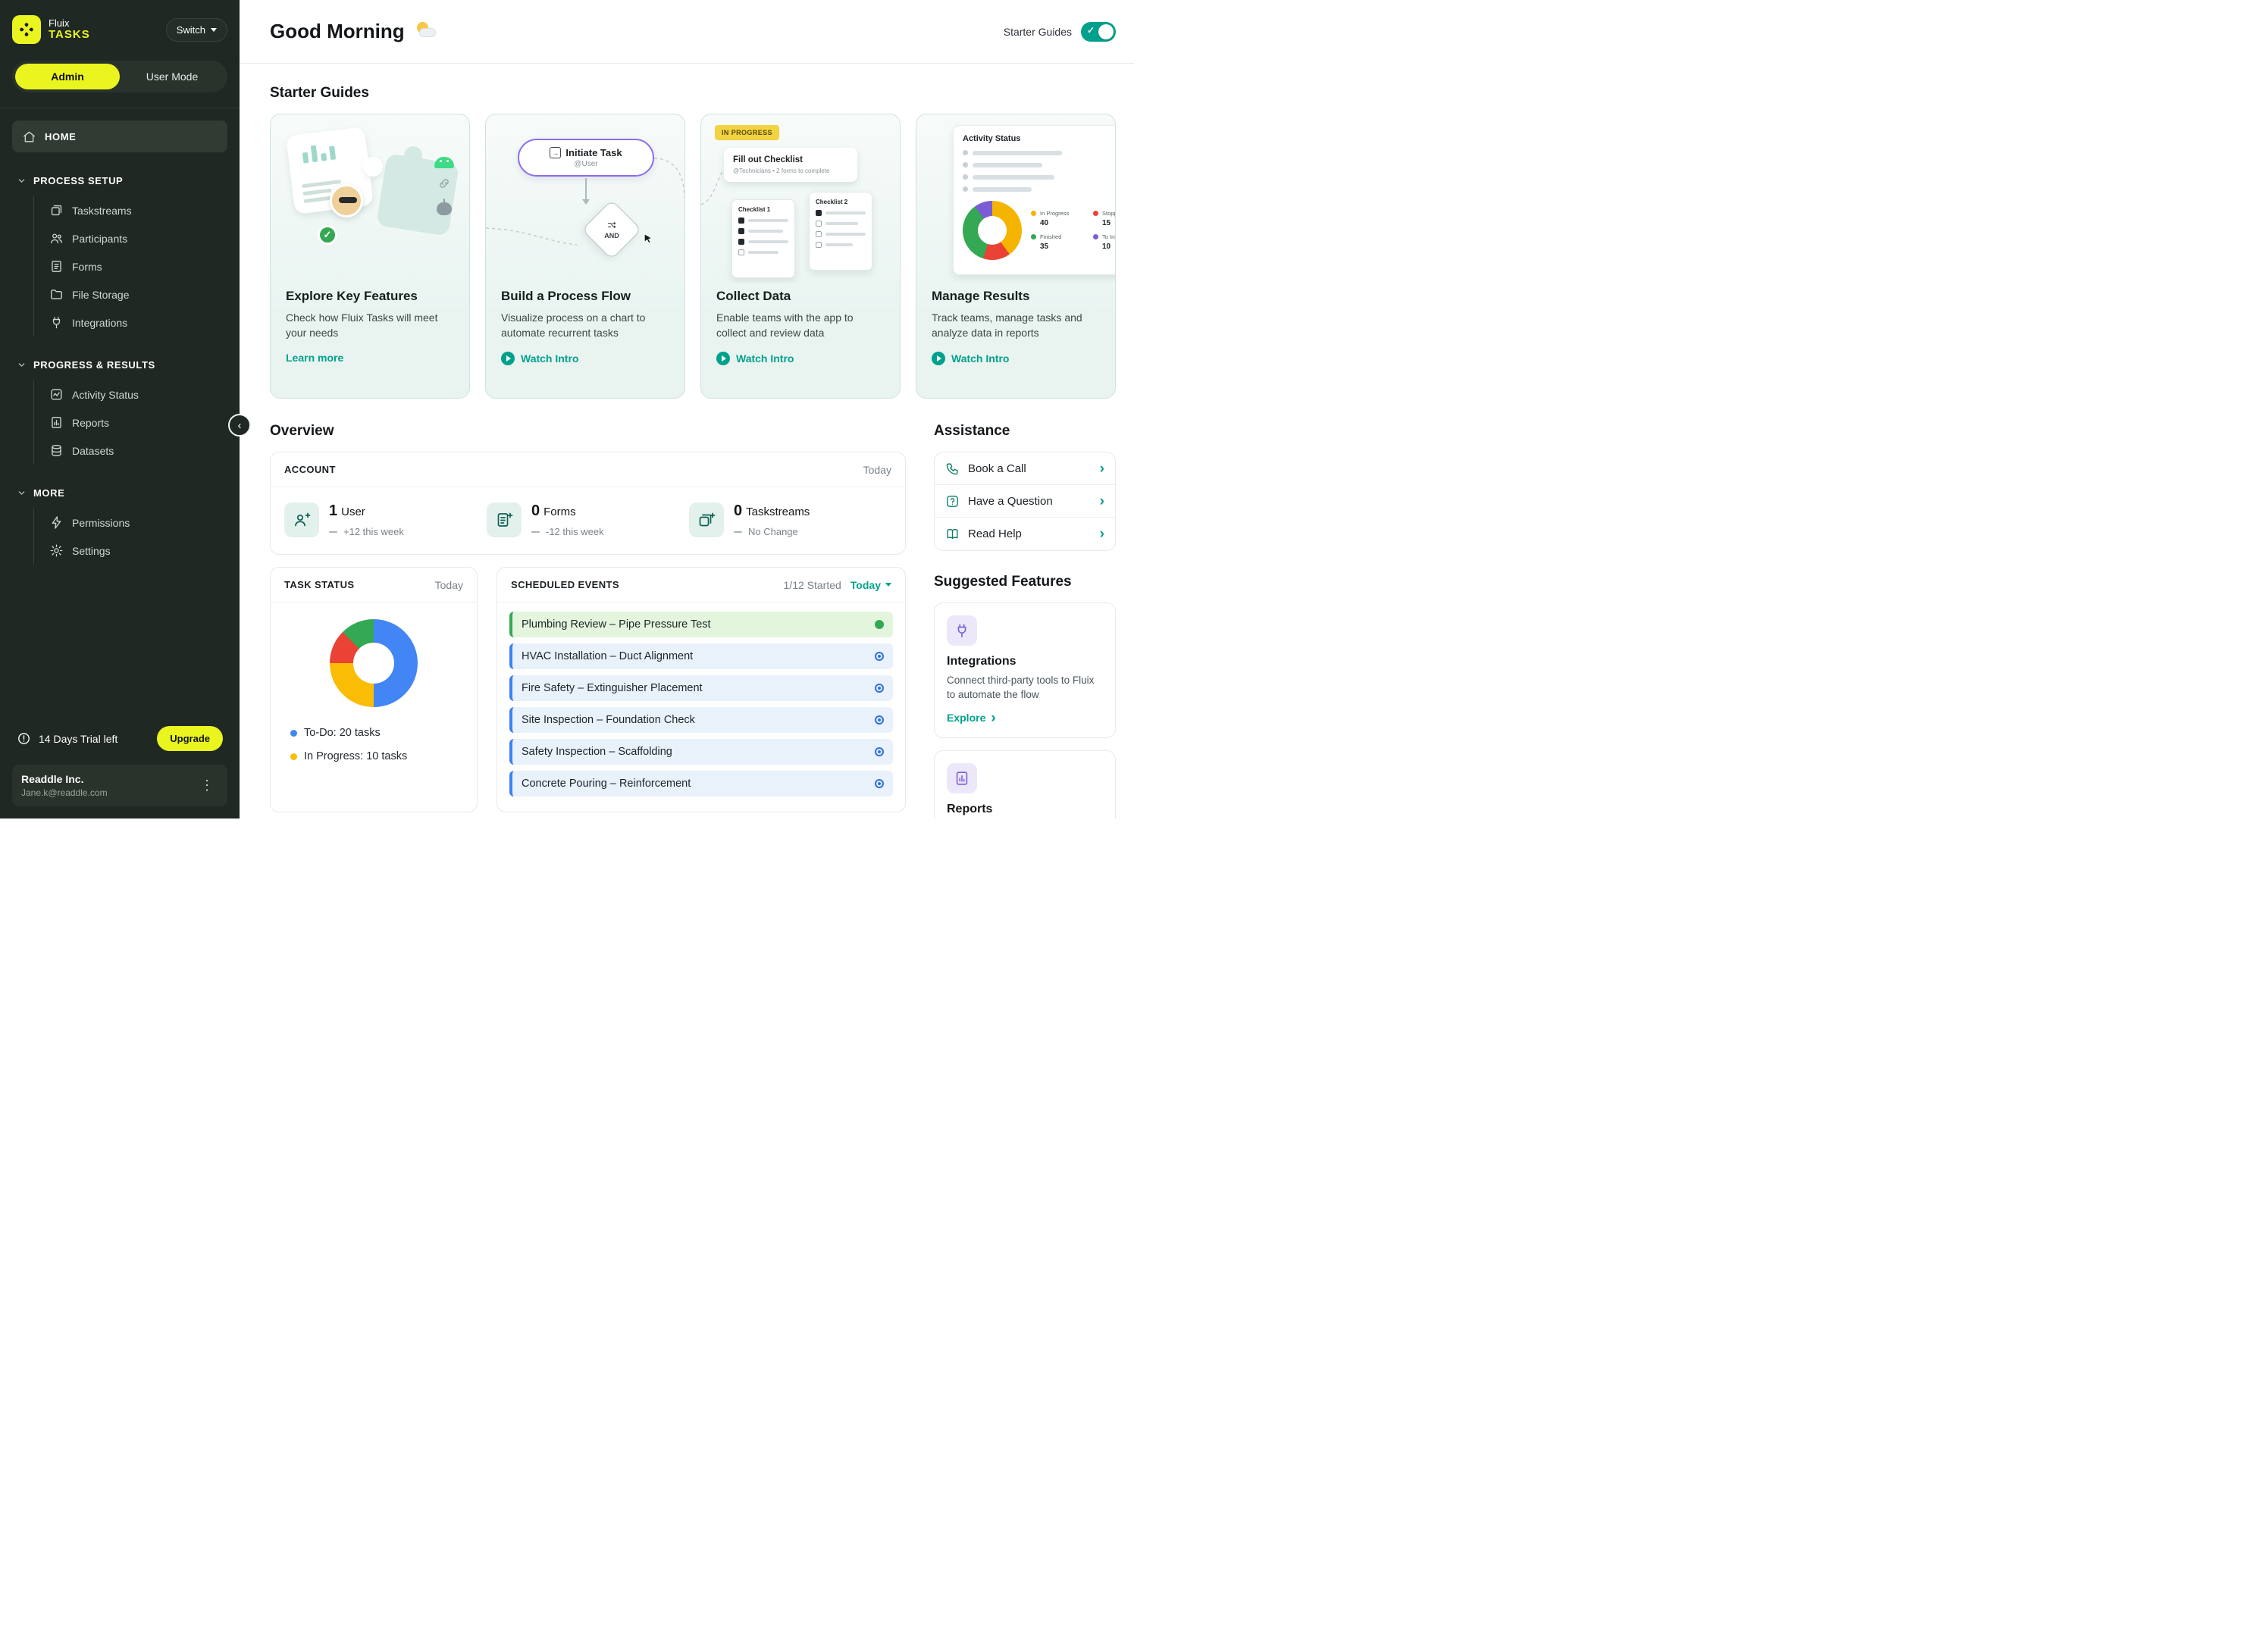 The height and width of the screenshot is (1637, 2268). Describe the element at coordinates (346, 201) in the screenshot. I see `avatar` at that location.